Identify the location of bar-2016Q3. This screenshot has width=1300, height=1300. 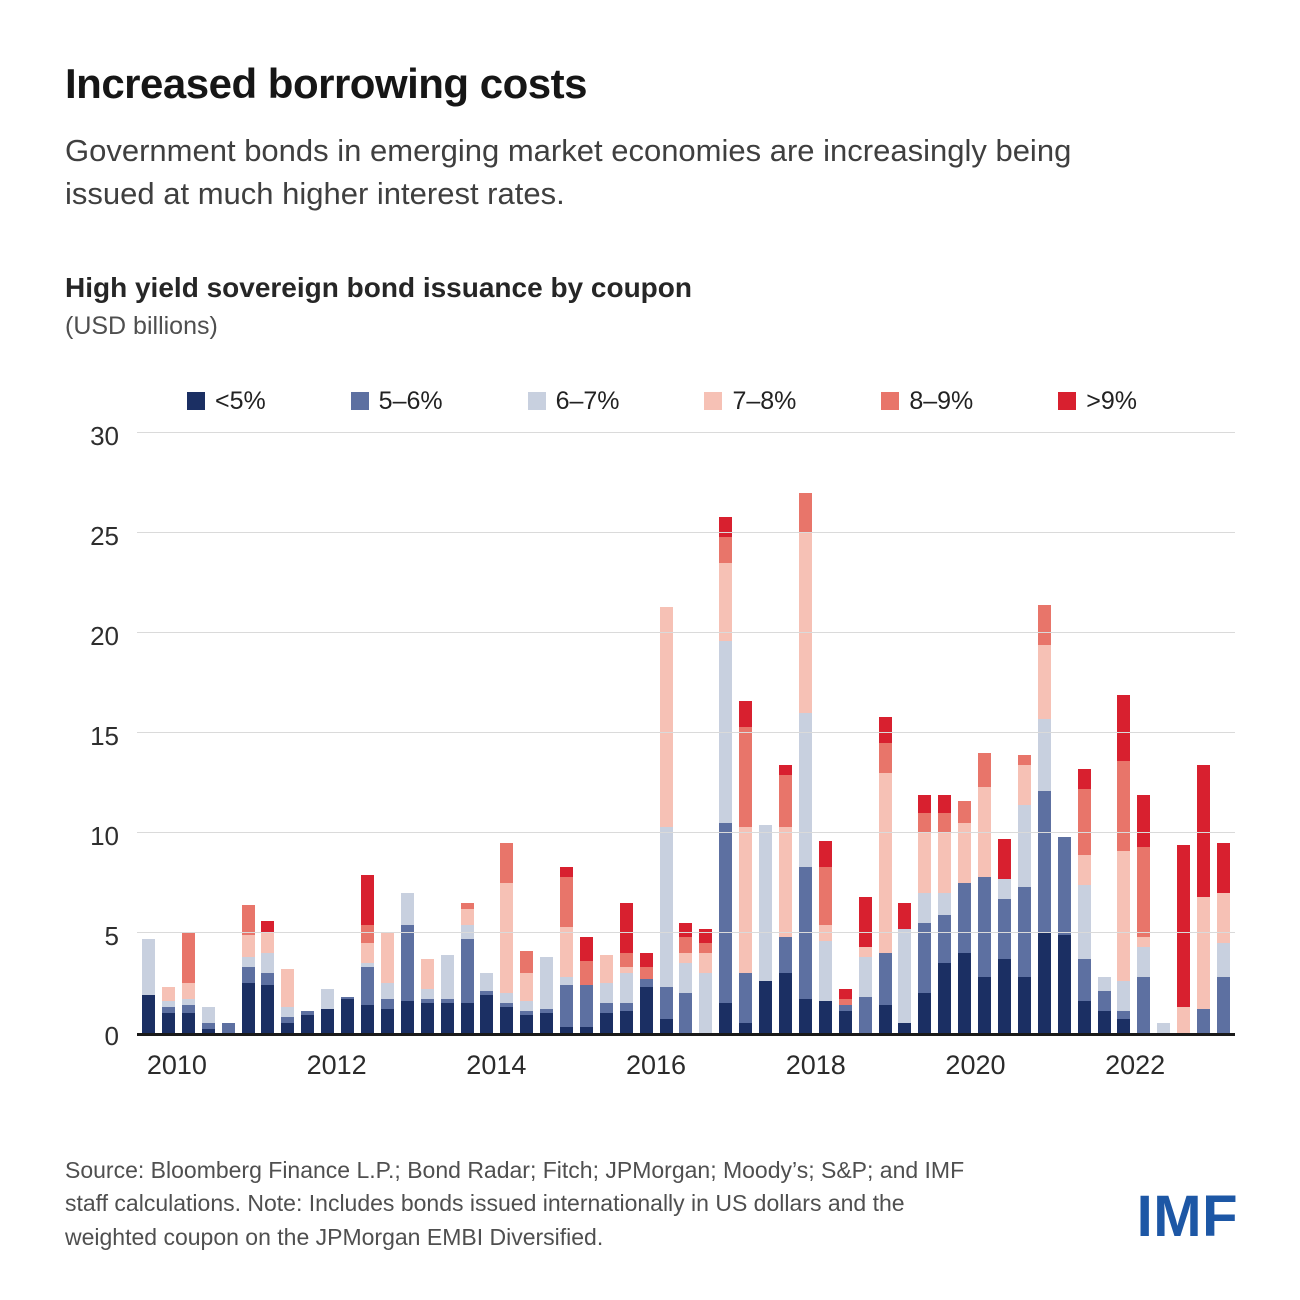
(666, 819).